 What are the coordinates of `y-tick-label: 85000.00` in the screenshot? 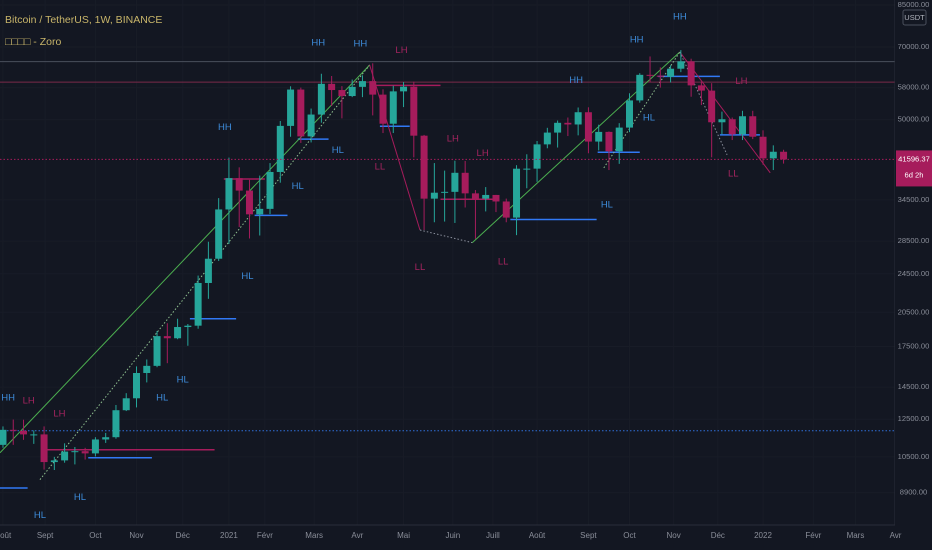 It's located at (914, 4).